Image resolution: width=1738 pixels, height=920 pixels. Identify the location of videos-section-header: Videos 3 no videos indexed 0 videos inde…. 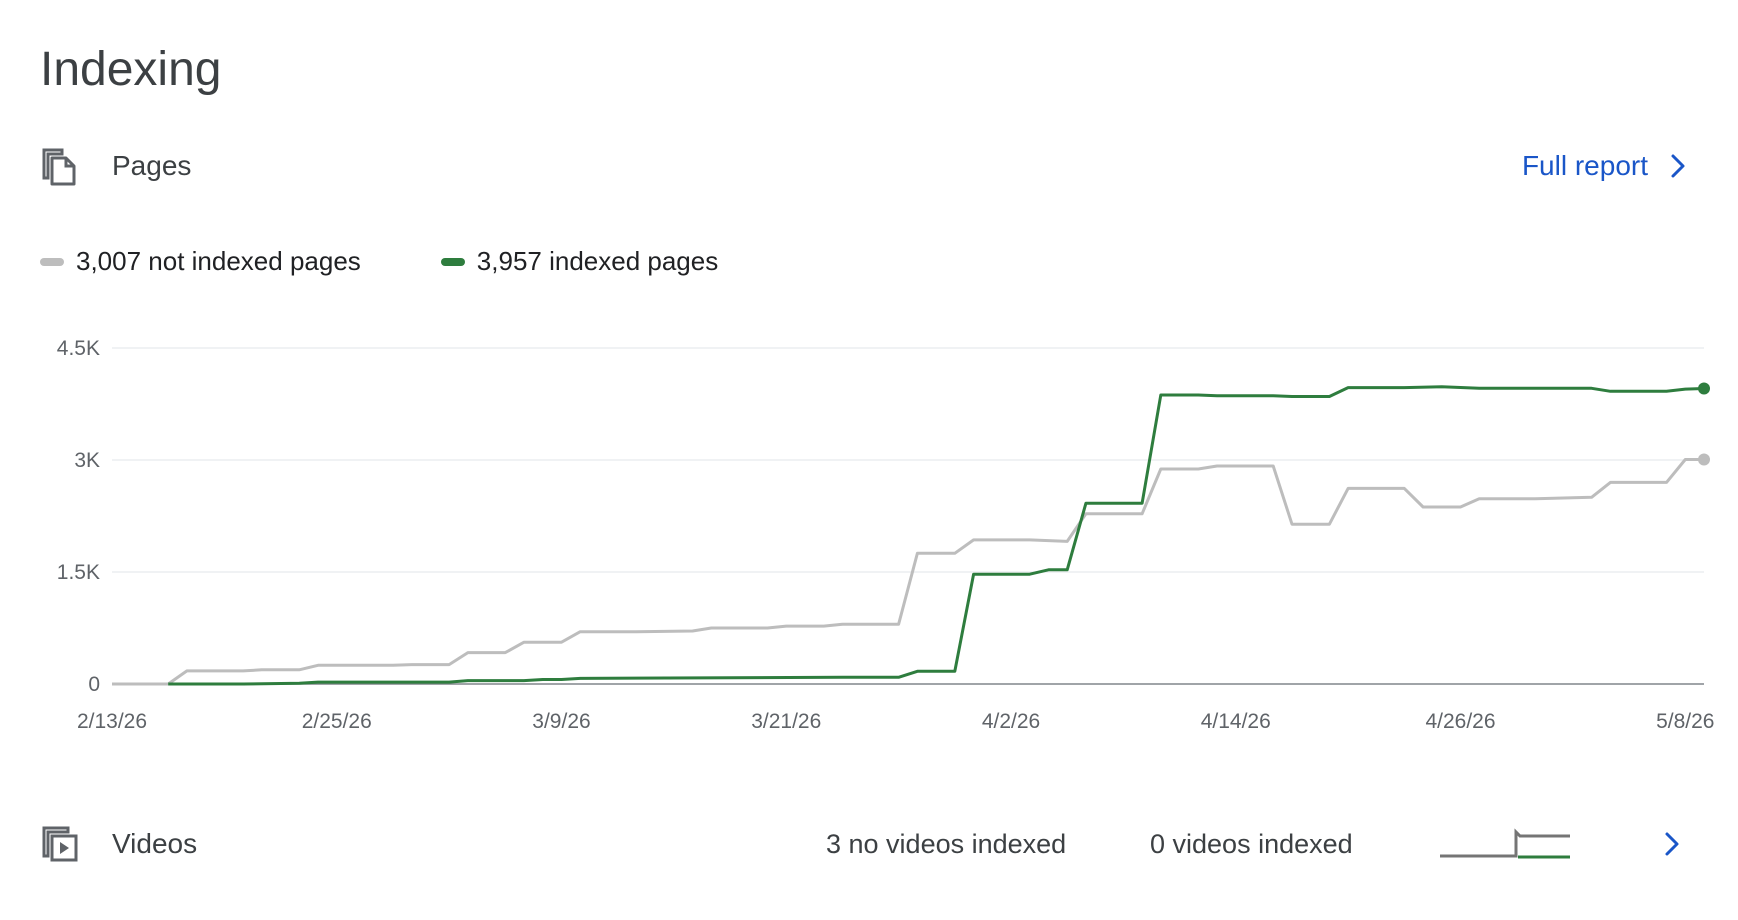
(869, 844).